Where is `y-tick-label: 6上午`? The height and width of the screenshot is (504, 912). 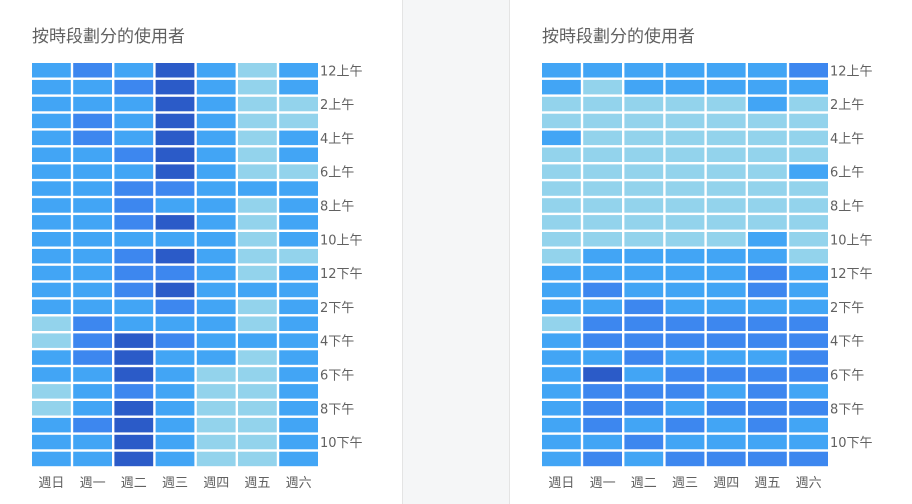
y-tick-label: 6上午 is located at coordinates (847, 173).